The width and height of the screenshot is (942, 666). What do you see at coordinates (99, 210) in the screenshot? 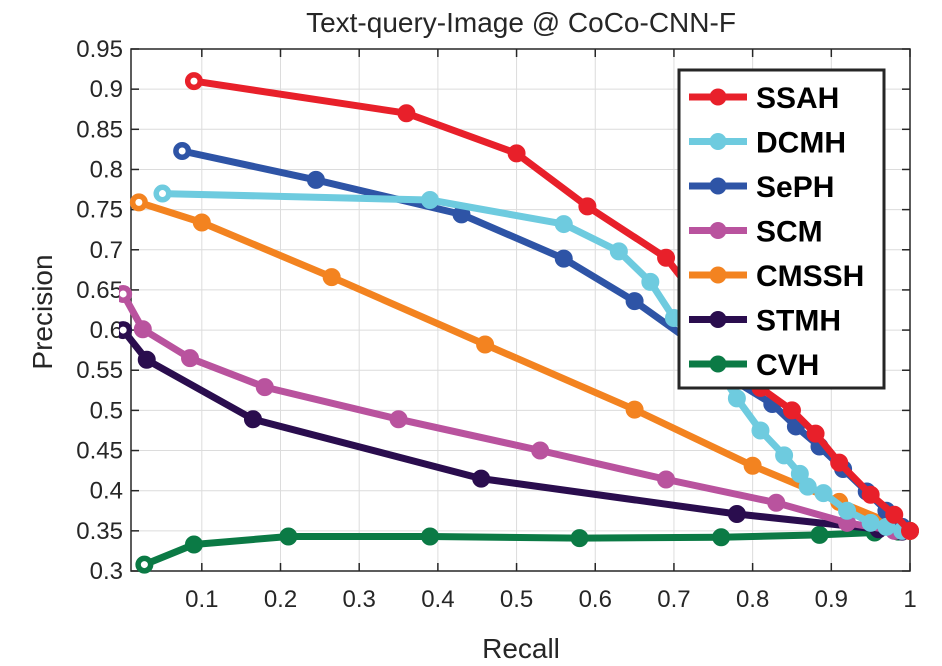
I see `y-tick-label: 0.75` at bounding box center [99, 210].